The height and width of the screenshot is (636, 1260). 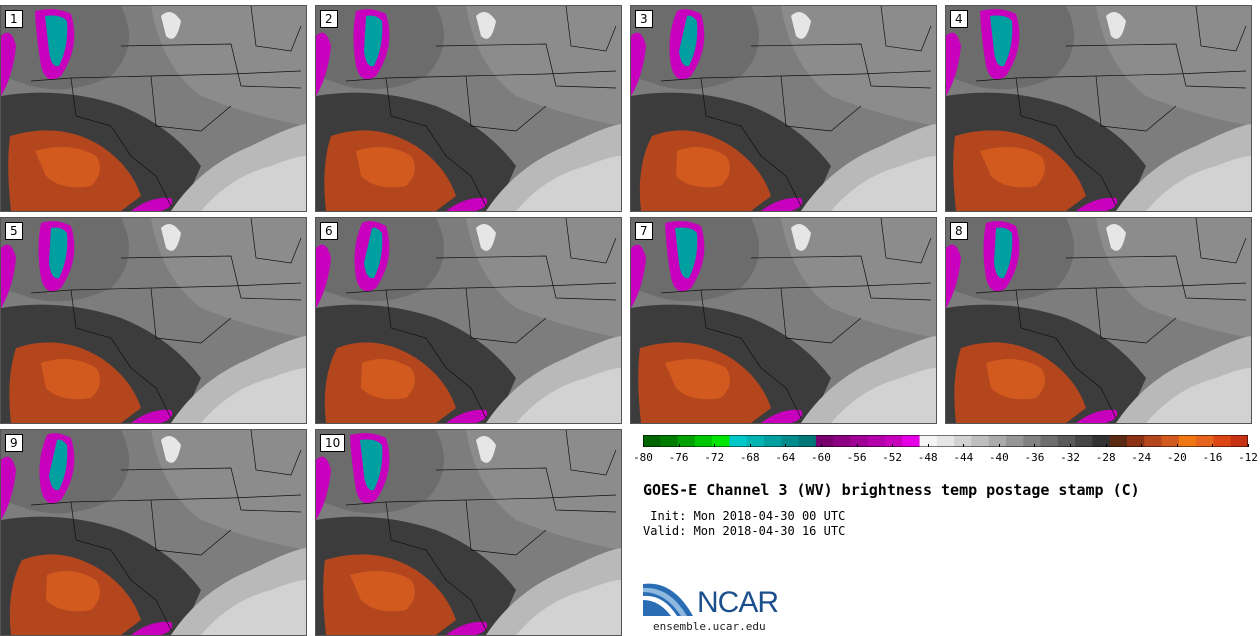 I want to click on panel-label: 9, so click(x=14, y=443).